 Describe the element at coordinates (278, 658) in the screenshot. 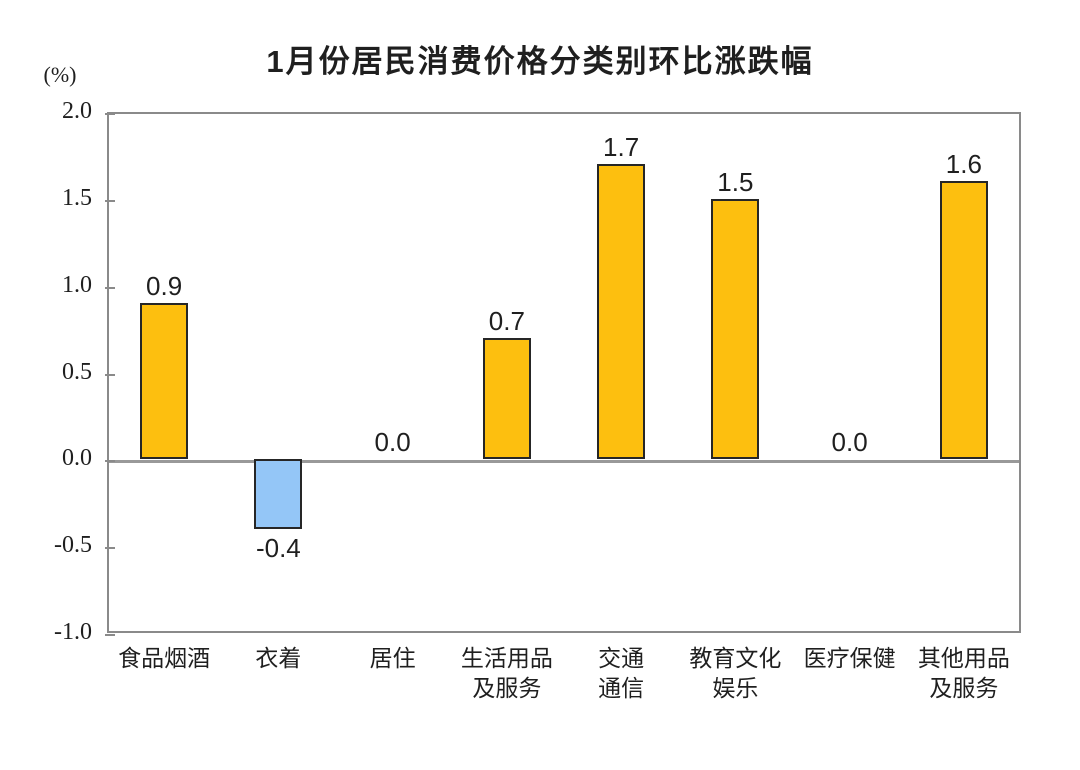

I see `x-axis-category-label: 衣着` at that location.